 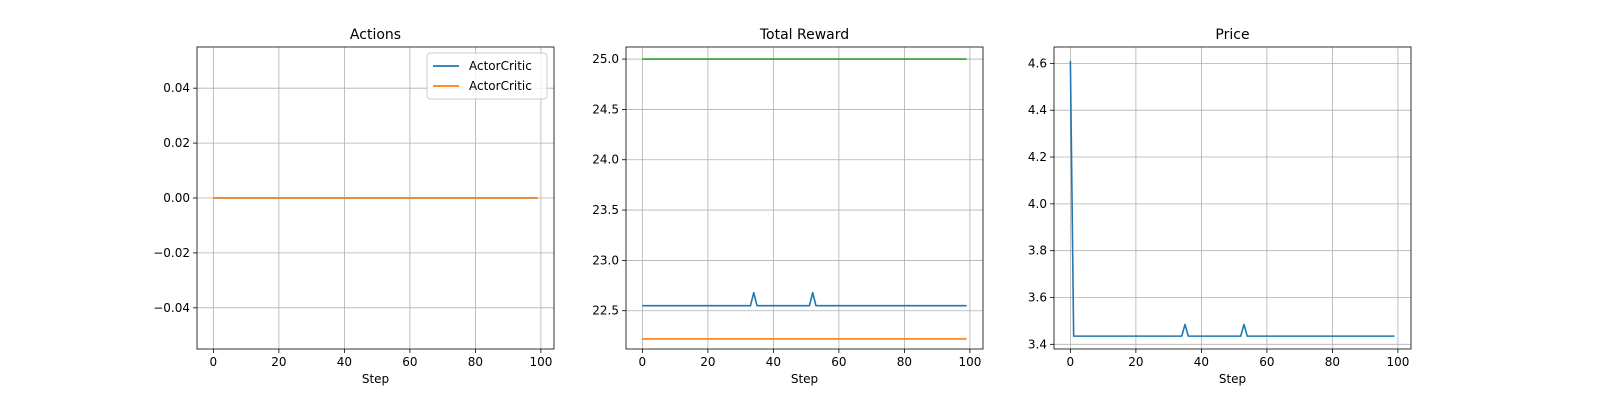 What do you see at coordinates (176, 143) in the screenshot?
I see `y-tick-label: 0.02` at bounding box center [176, 143].